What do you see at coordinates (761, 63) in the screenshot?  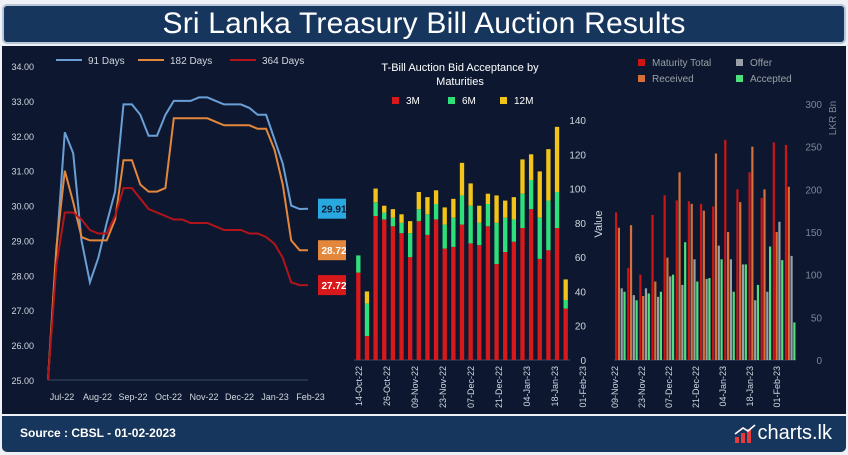 I see `legend-label: Offer` at bounding box center [761, 63].